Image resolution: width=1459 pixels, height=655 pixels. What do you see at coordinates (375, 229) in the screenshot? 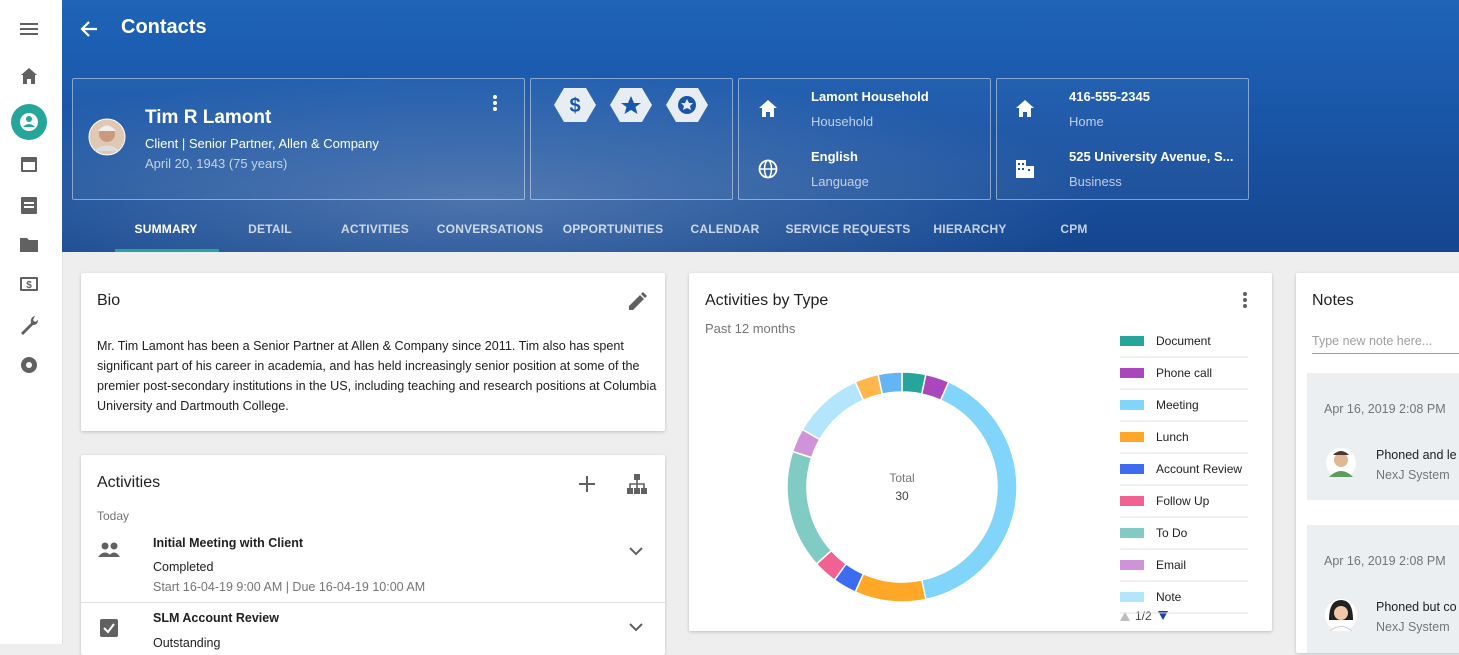
I see `tab: ACTIVITIES` at bounding box center [375, 229].